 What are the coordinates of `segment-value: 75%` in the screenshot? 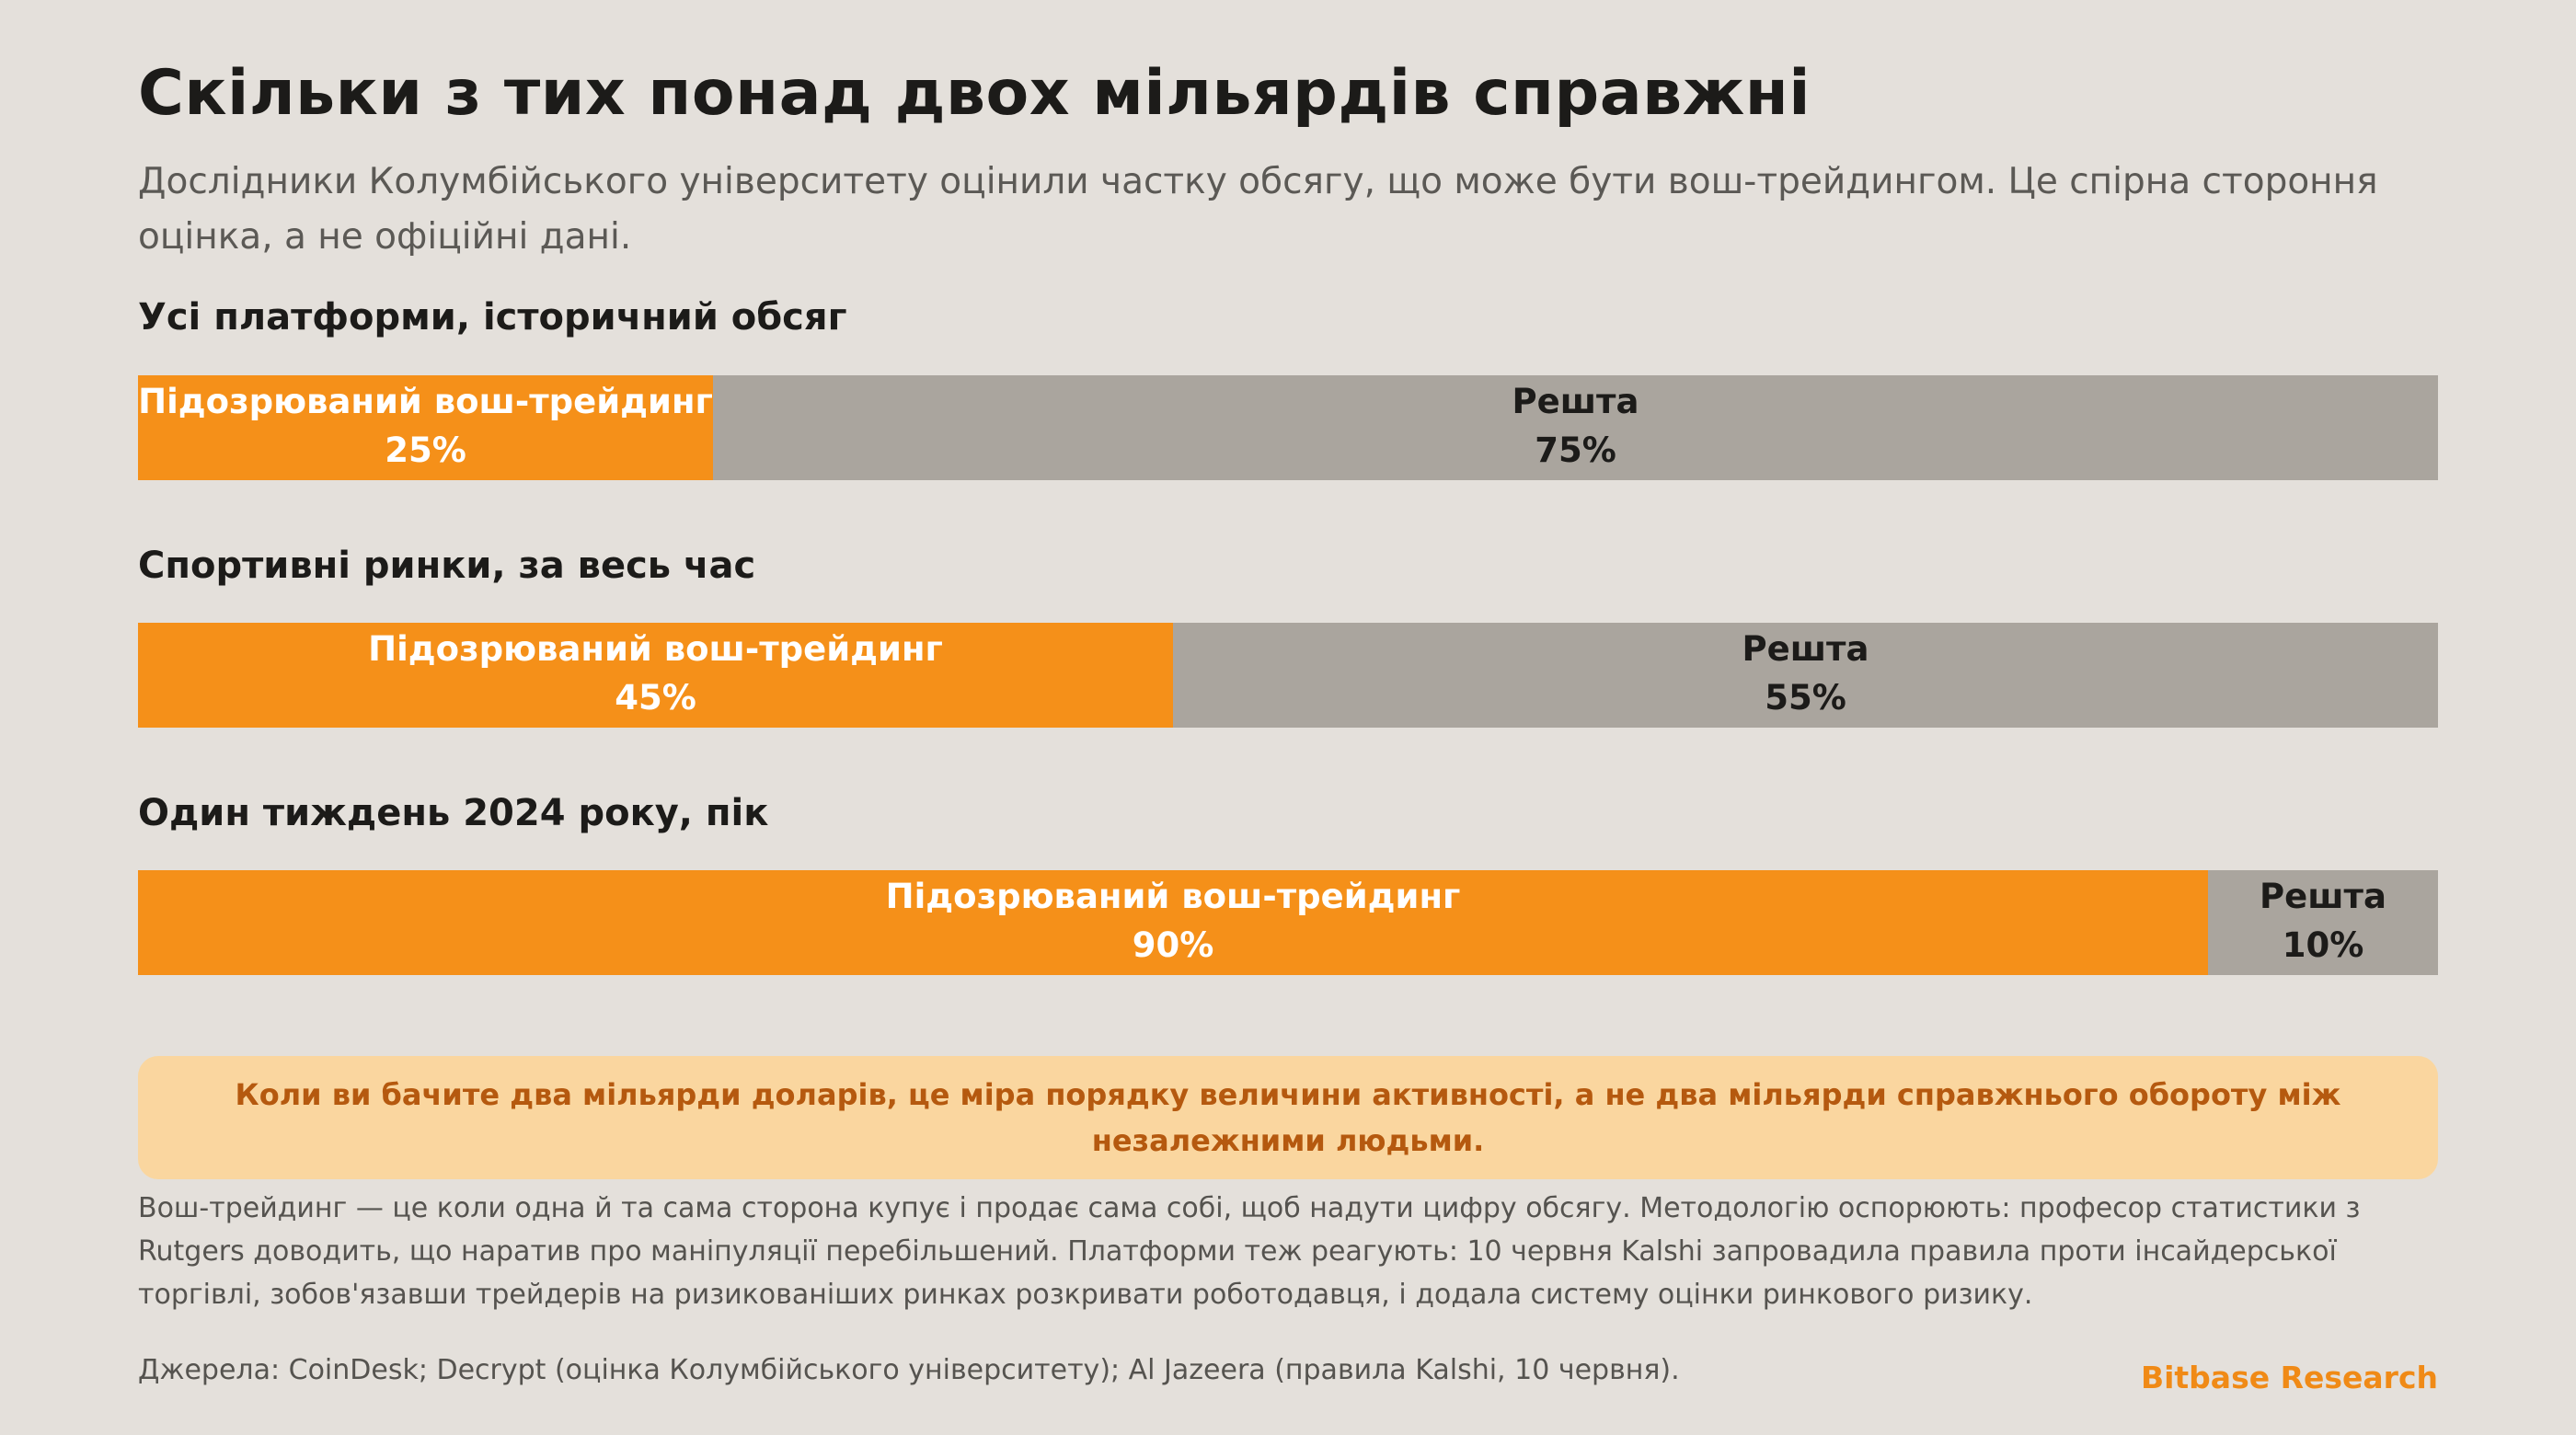 It's located at (1575, 450).